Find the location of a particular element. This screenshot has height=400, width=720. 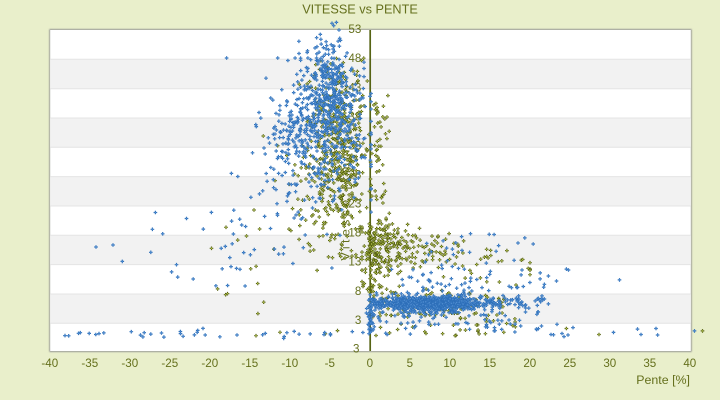

svg-text: Pente [%] is located at coordinates (663, 380).